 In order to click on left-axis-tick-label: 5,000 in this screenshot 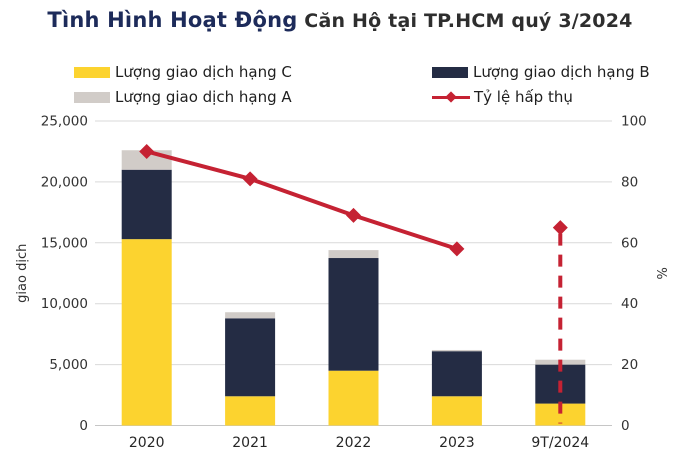, I will do `click(68, 365)`.